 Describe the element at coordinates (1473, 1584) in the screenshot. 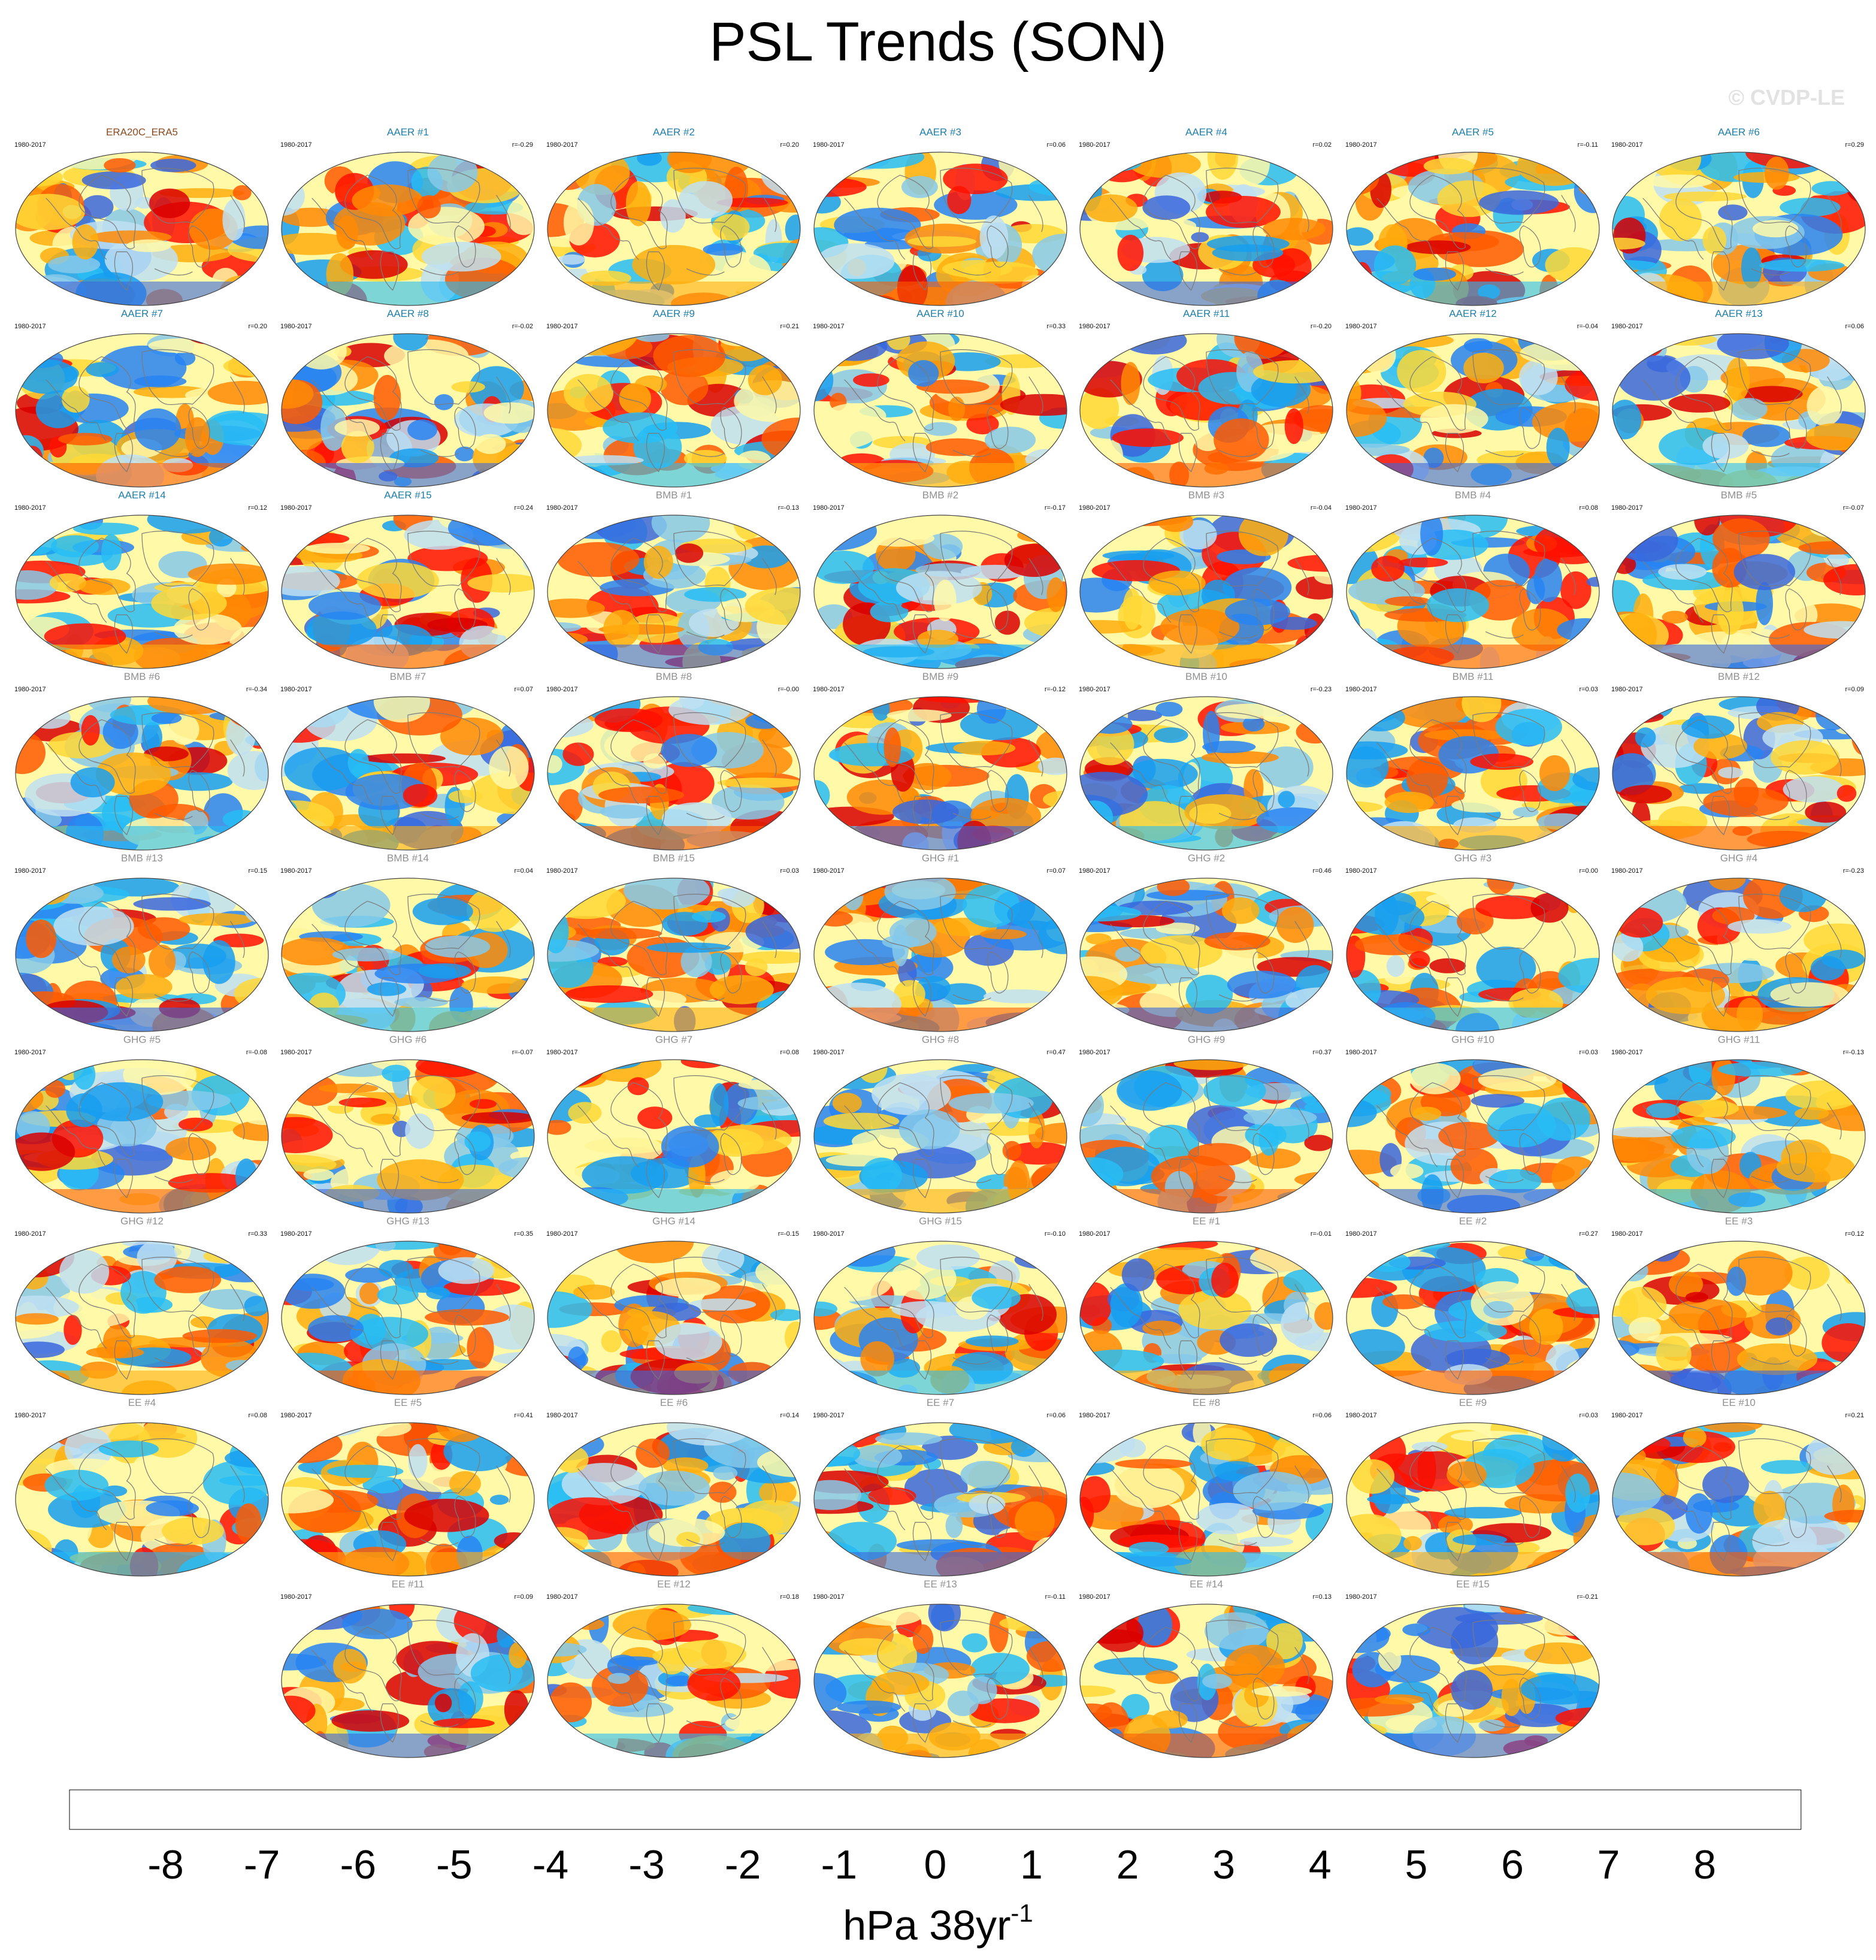

I see `panel-title: EE #15` at that location.